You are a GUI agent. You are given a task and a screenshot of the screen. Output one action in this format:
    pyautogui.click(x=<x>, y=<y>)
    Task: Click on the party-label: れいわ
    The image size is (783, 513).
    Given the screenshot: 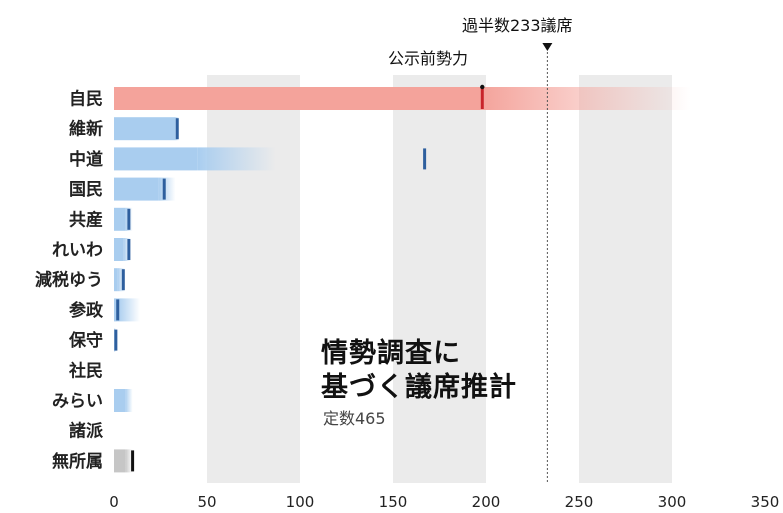 What is the action you would take?
    pyautogui.click(x=77, y=251)
    